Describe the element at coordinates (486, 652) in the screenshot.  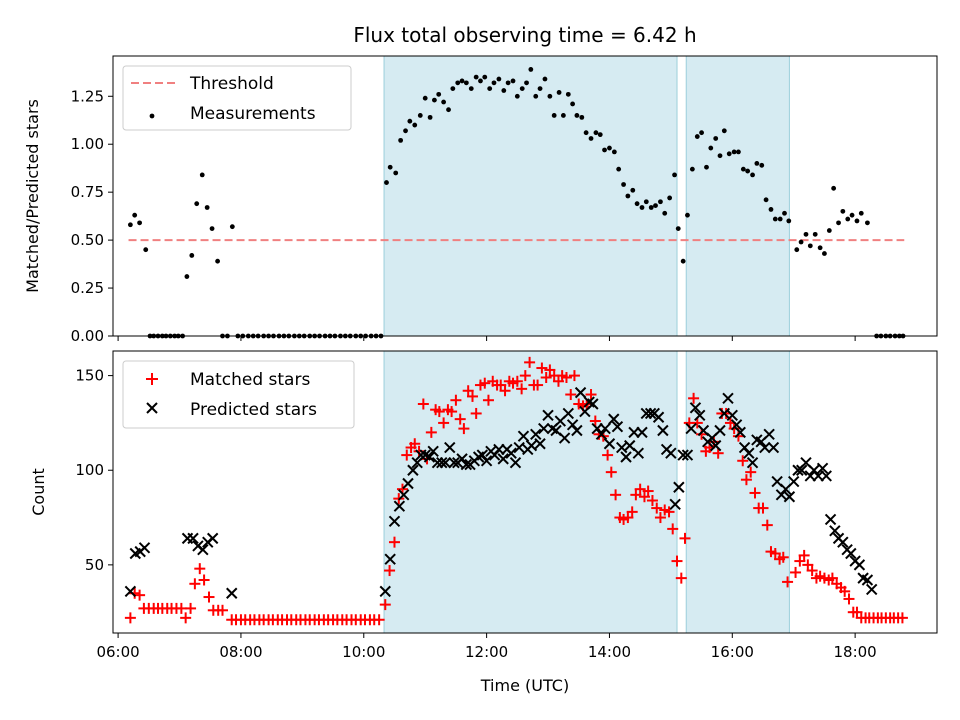
I see `bottom-x-tick-label: 12:00` at that location.